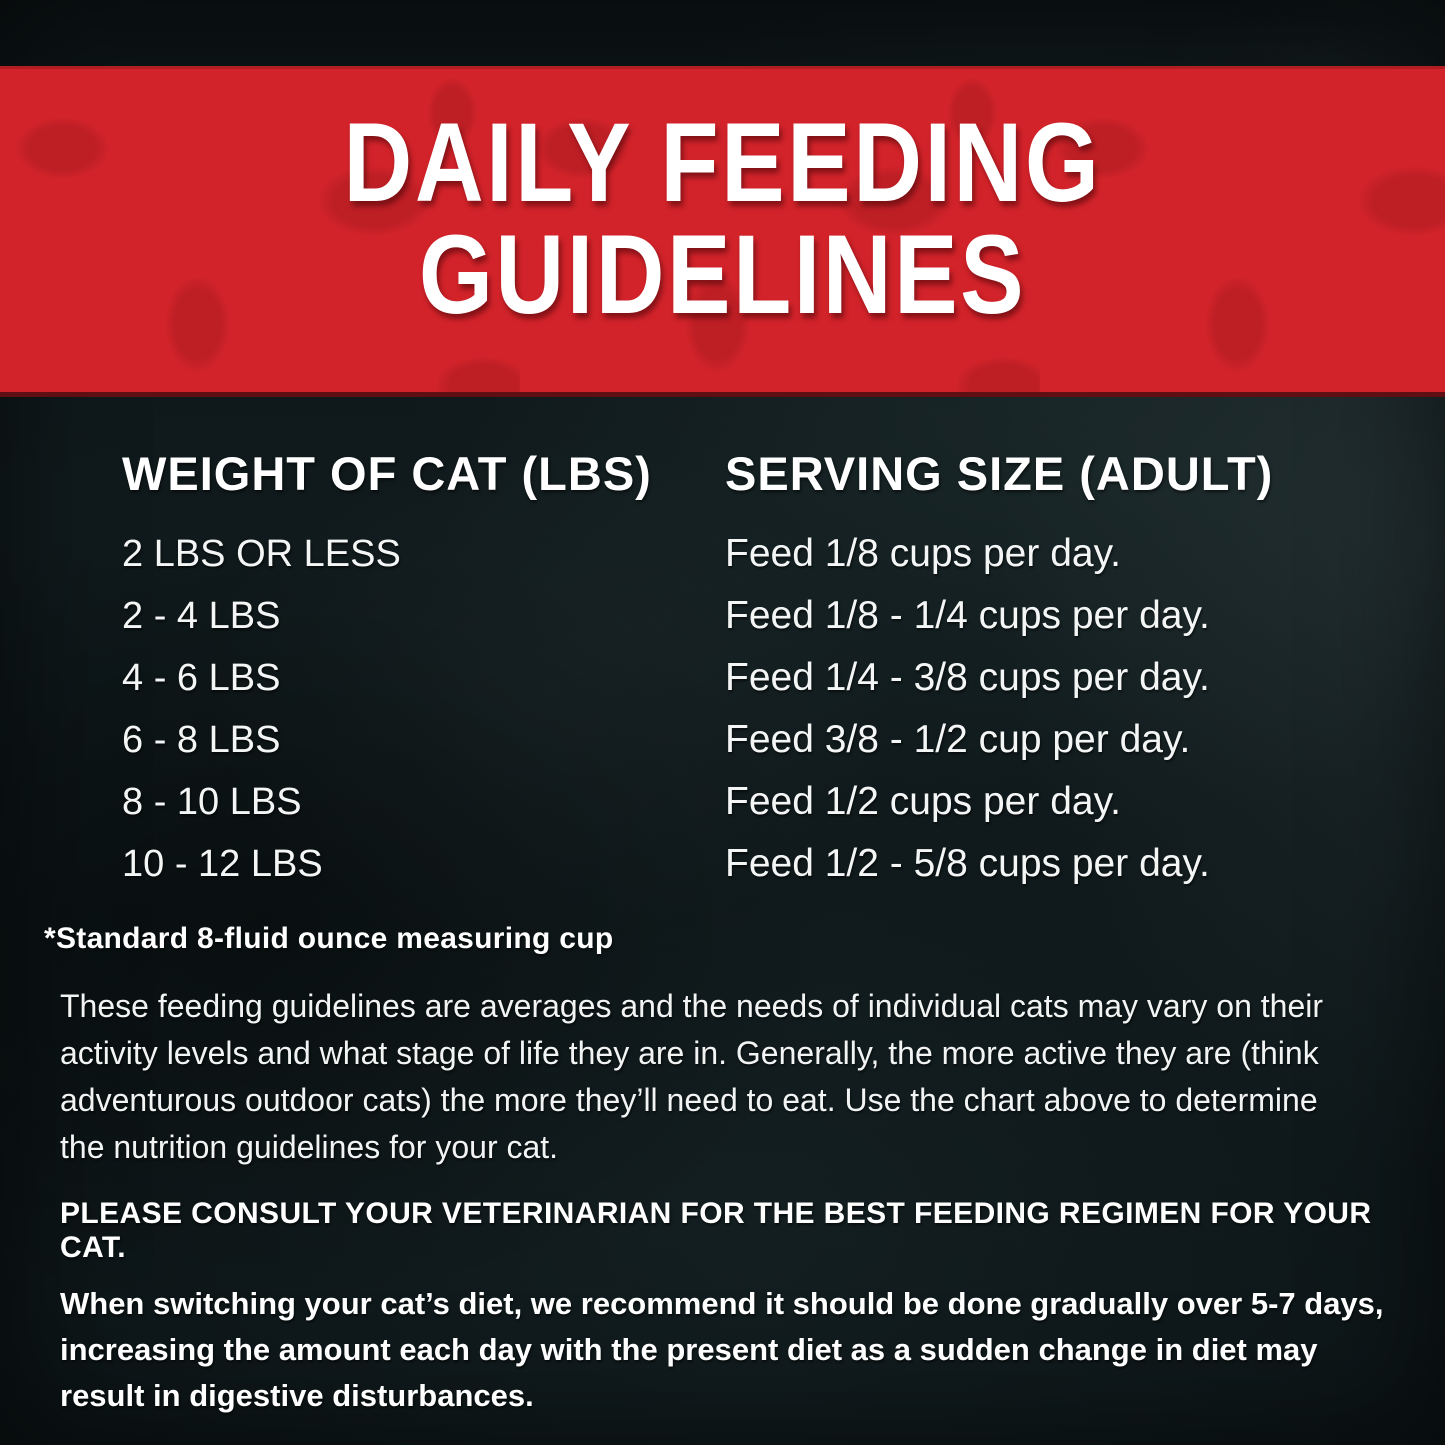 This screenshot has height=1445, width=1445. I want to click on table-cell-weight-3: 6 - 8 LBS, so click(201, 739).